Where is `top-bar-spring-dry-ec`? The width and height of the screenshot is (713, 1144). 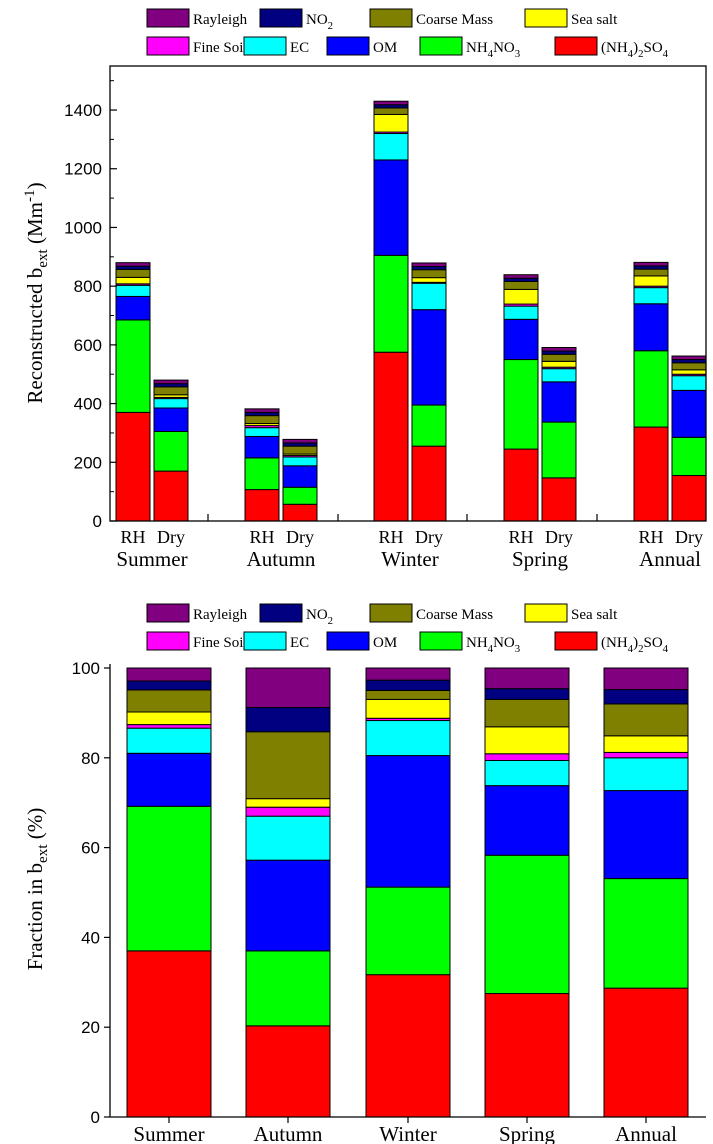 top-bar-spring-dry-ec is located at coordinates (559, 375).